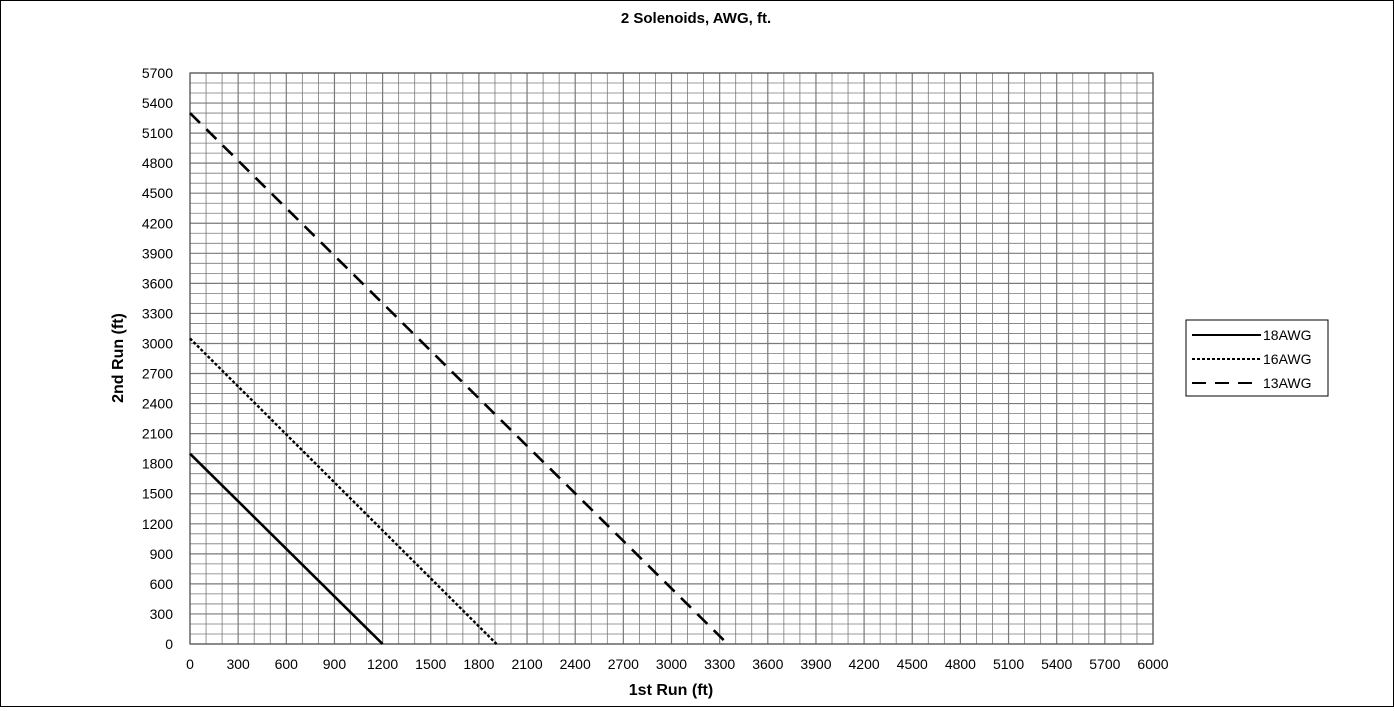  I want to click on x-tick-label: 1800, so click(478, 664).